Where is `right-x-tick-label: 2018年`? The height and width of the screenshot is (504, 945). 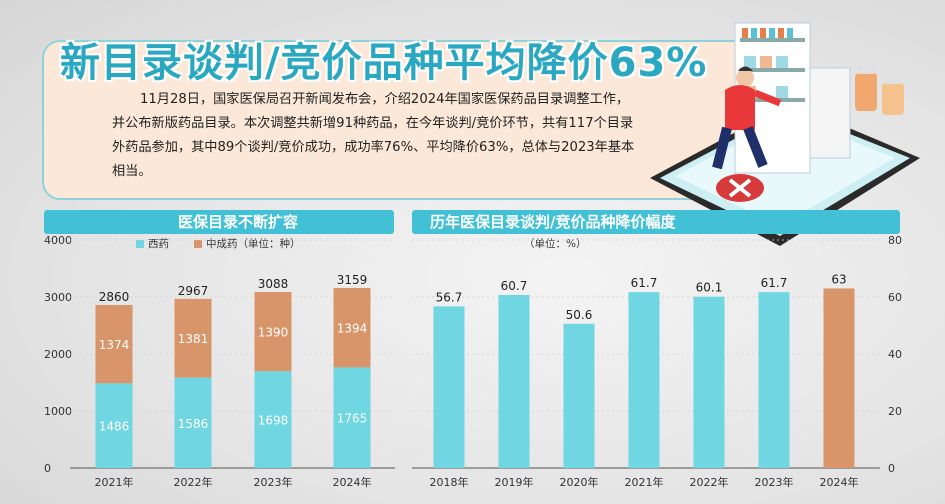 right-x-tick-label: 2018年 is located at coordinates (449, 482).